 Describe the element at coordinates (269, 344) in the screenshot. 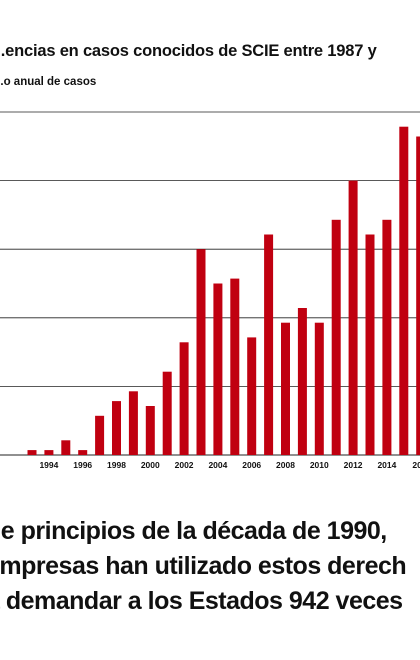

I see `bar-2007` at that location.